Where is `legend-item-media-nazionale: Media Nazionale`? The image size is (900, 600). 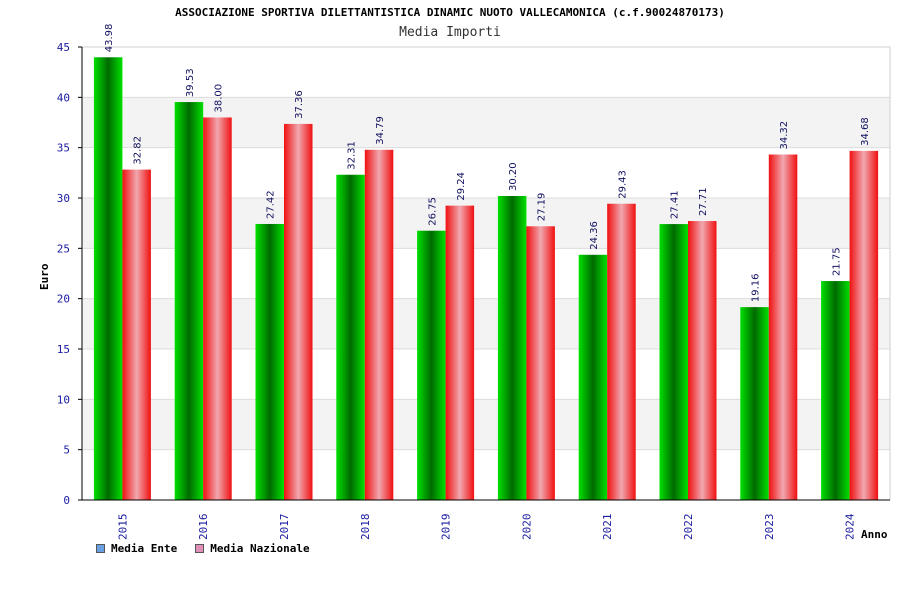
legend-item-media-nazionale: Media Nazionale is located at coordinates (252, 548).